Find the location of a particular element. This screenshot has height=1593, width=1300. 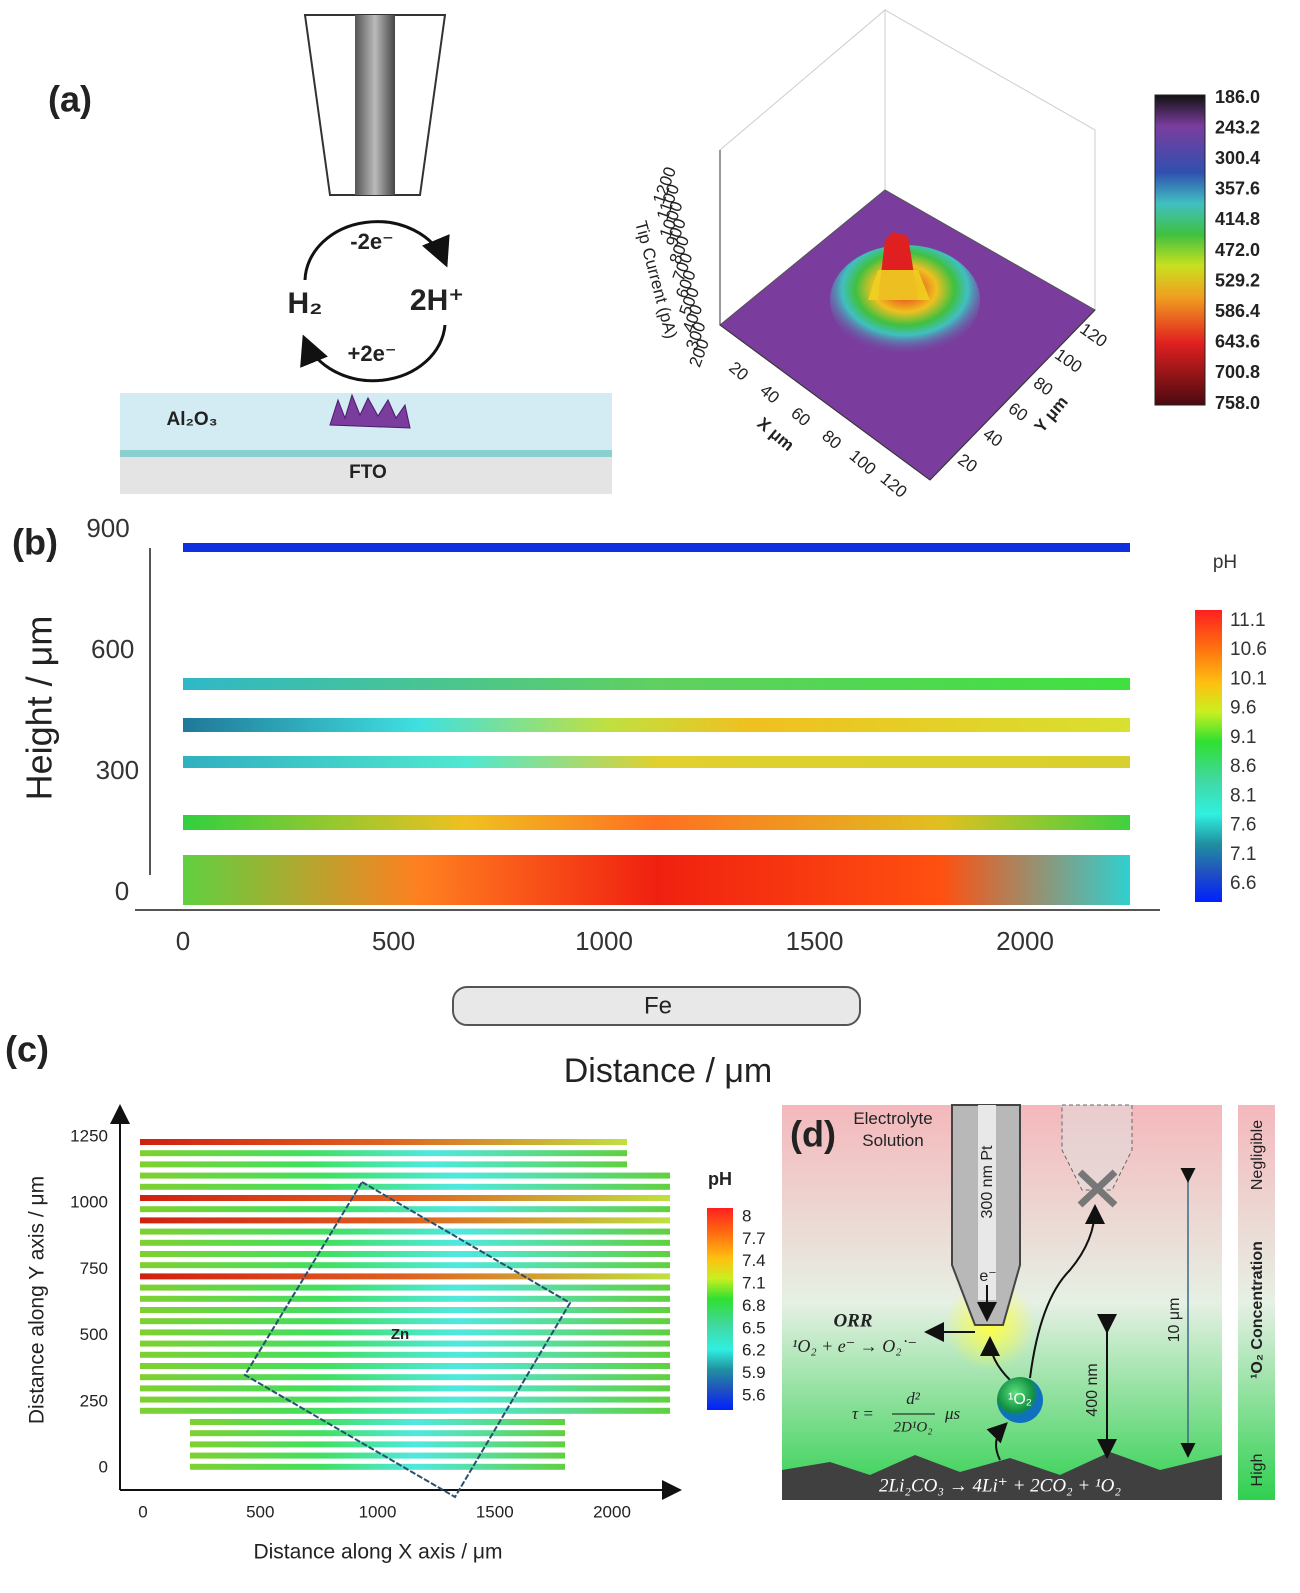

reactant: H₂ is located at coordinates (305, 303).